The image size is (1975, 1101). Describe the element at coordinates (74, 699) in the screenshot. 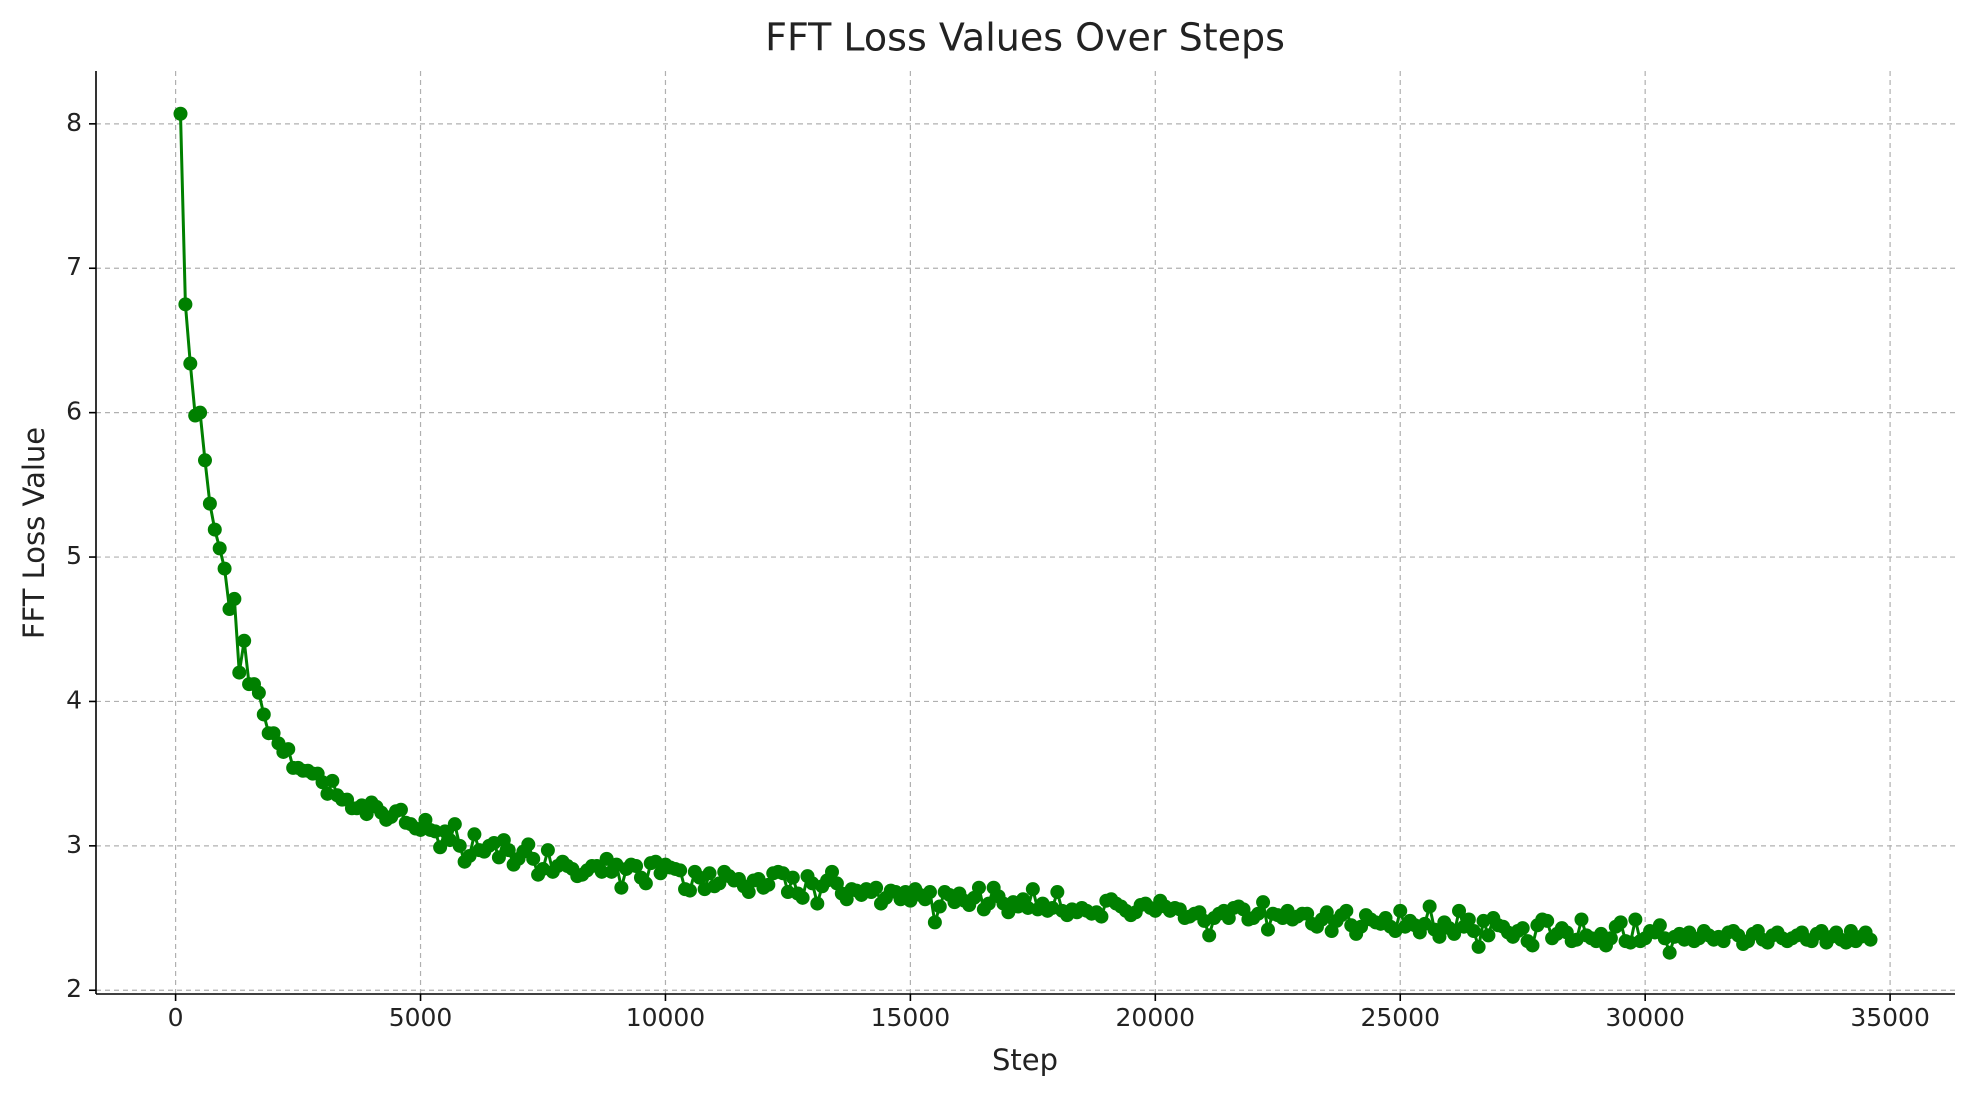

I see `y-tick-label: 4` at that location.